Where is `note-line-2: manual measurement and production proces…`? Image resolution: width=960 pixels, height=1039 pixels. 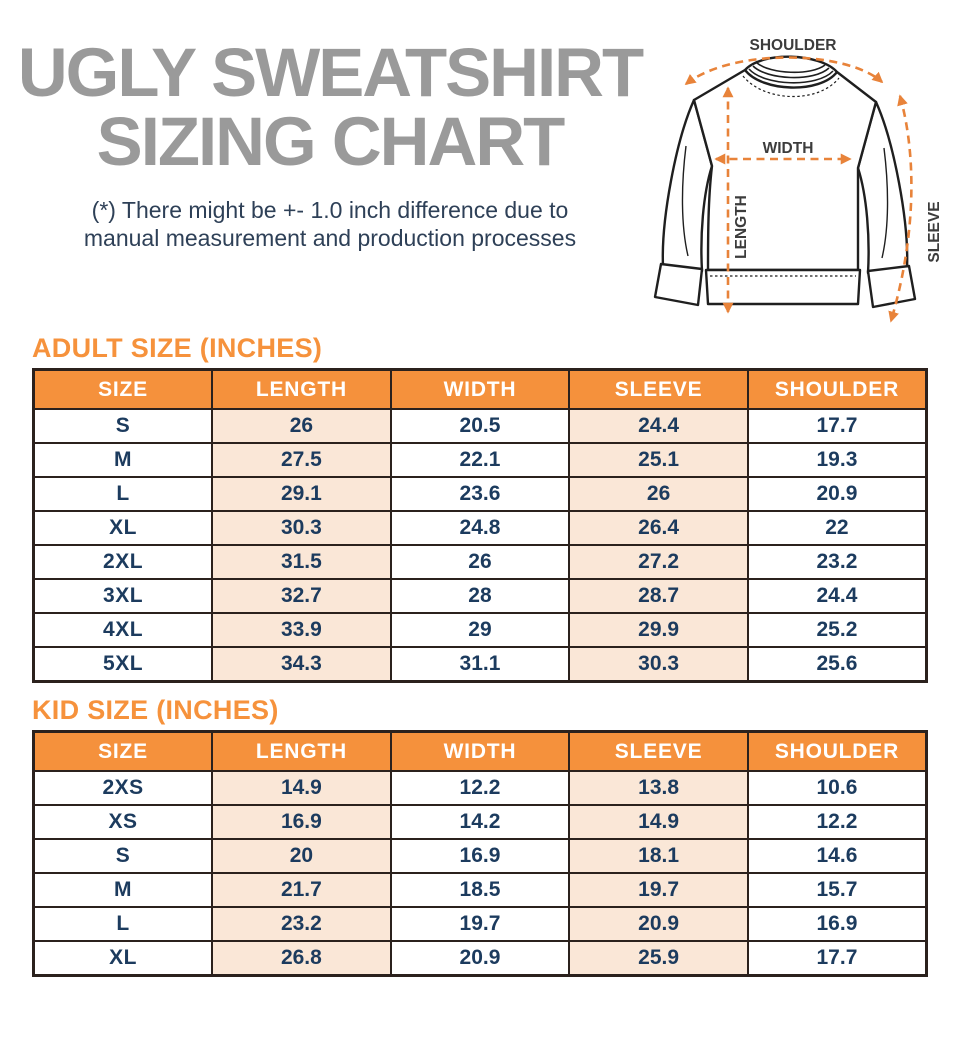
note-line-2: manual measurement and production proces… is located at coordinates (330, 238).